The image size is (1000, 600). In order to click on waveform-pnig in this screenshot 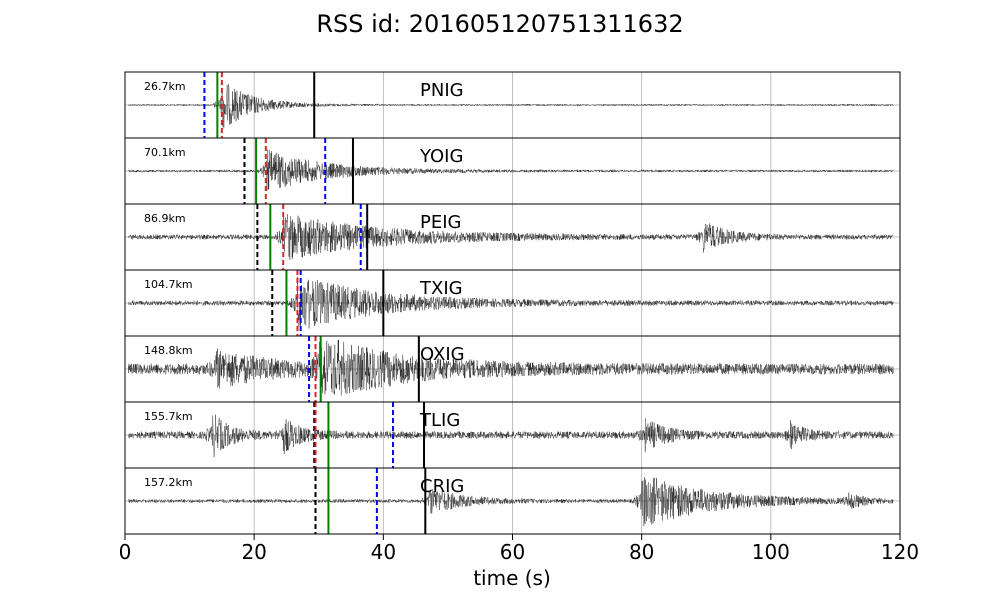, I will do `click(511, 106)`.